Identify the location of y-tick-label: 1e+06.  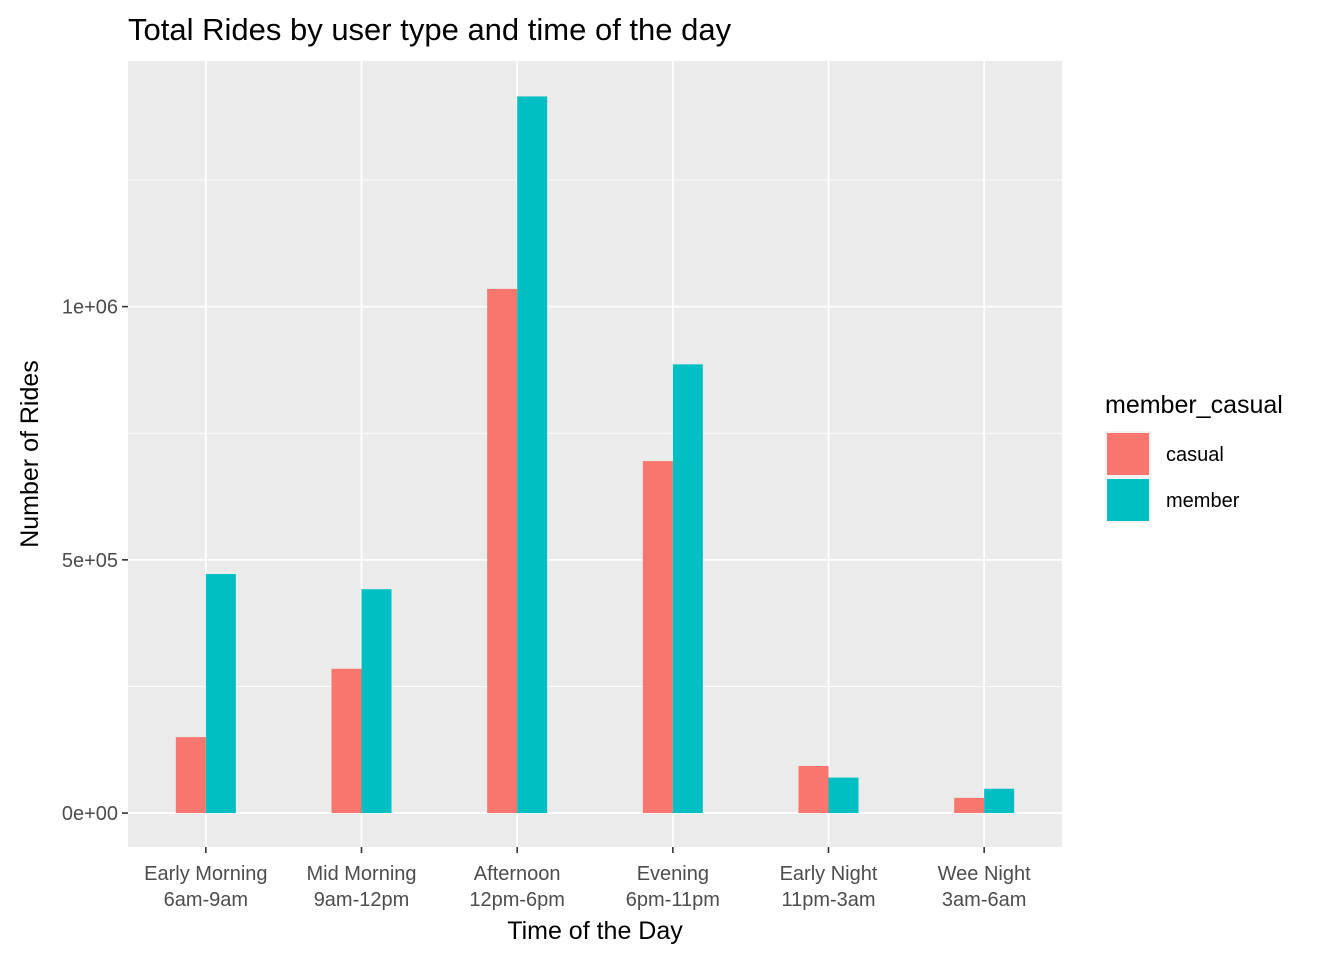
(90, 308).